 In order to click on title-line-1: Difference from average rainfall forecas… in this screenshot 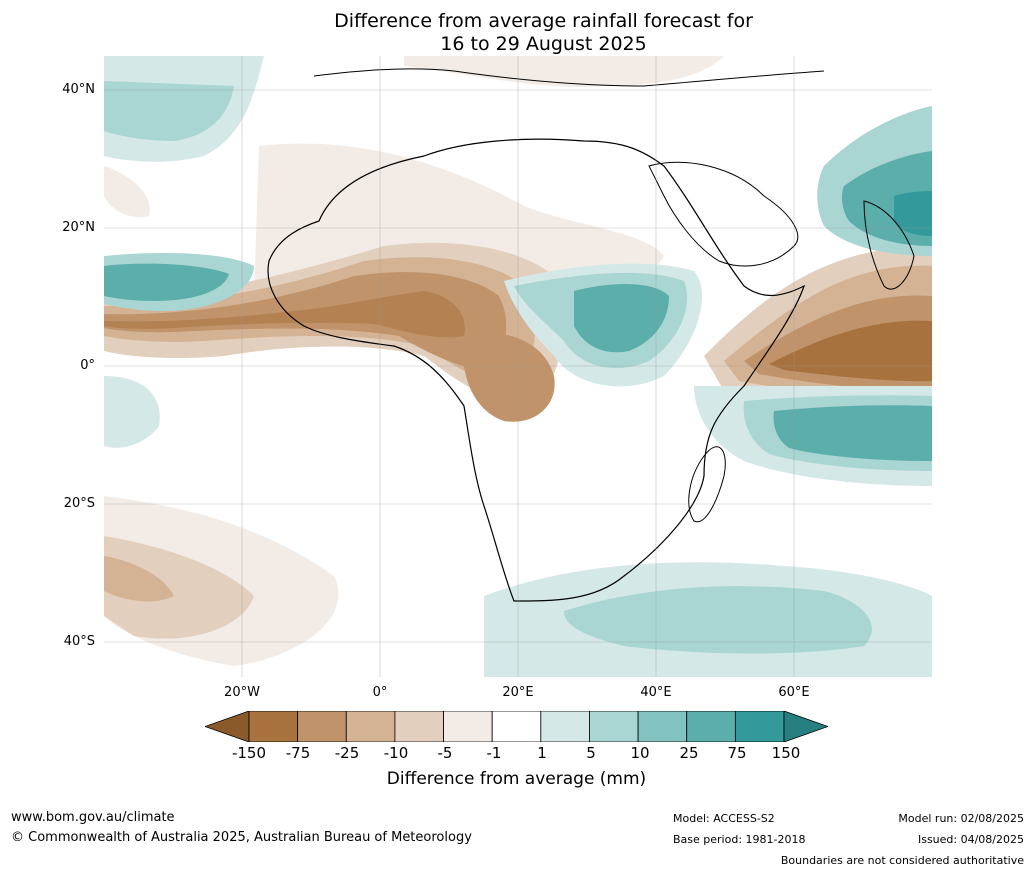, I will do `click(543, 21)`.